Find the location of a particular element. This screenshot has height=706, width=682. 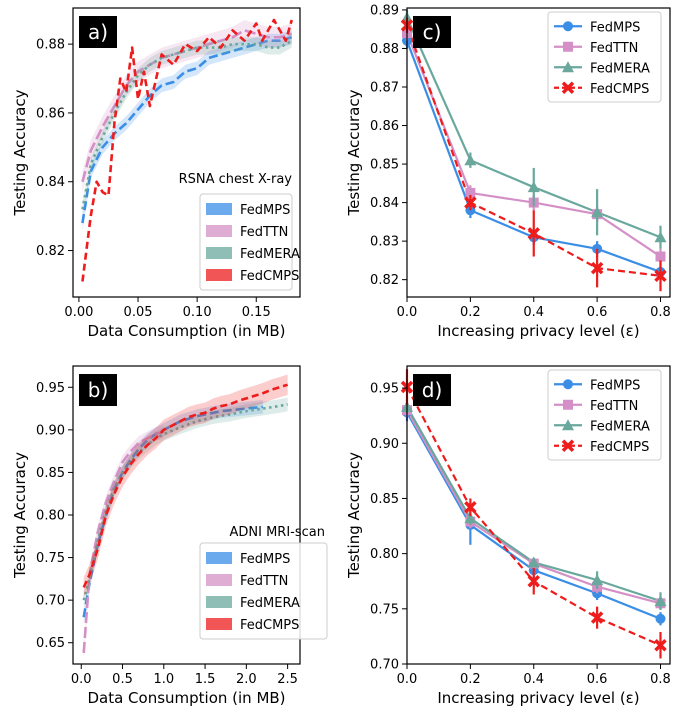

panel-tag-label: b) is located at coordinates (98, 390).